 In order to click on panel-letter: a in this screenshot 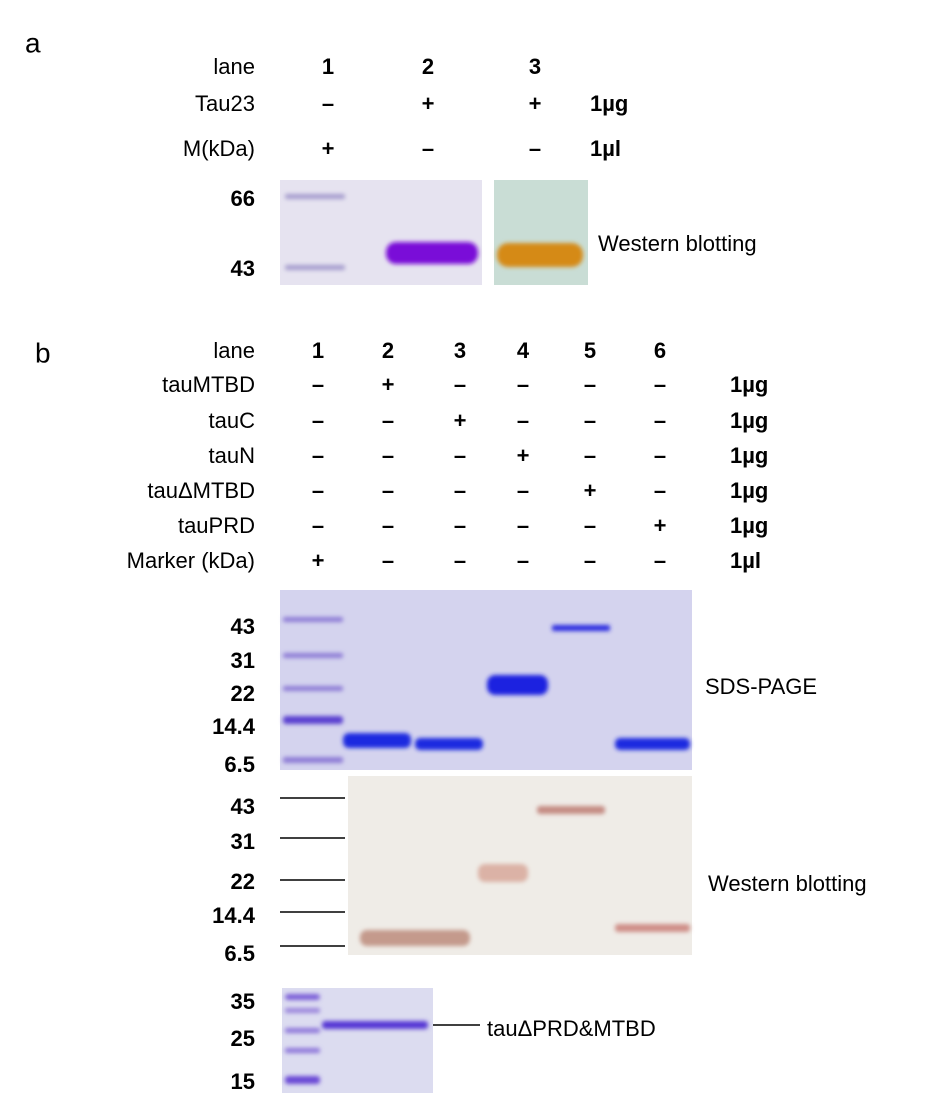, I will do `click(33, 42)`.